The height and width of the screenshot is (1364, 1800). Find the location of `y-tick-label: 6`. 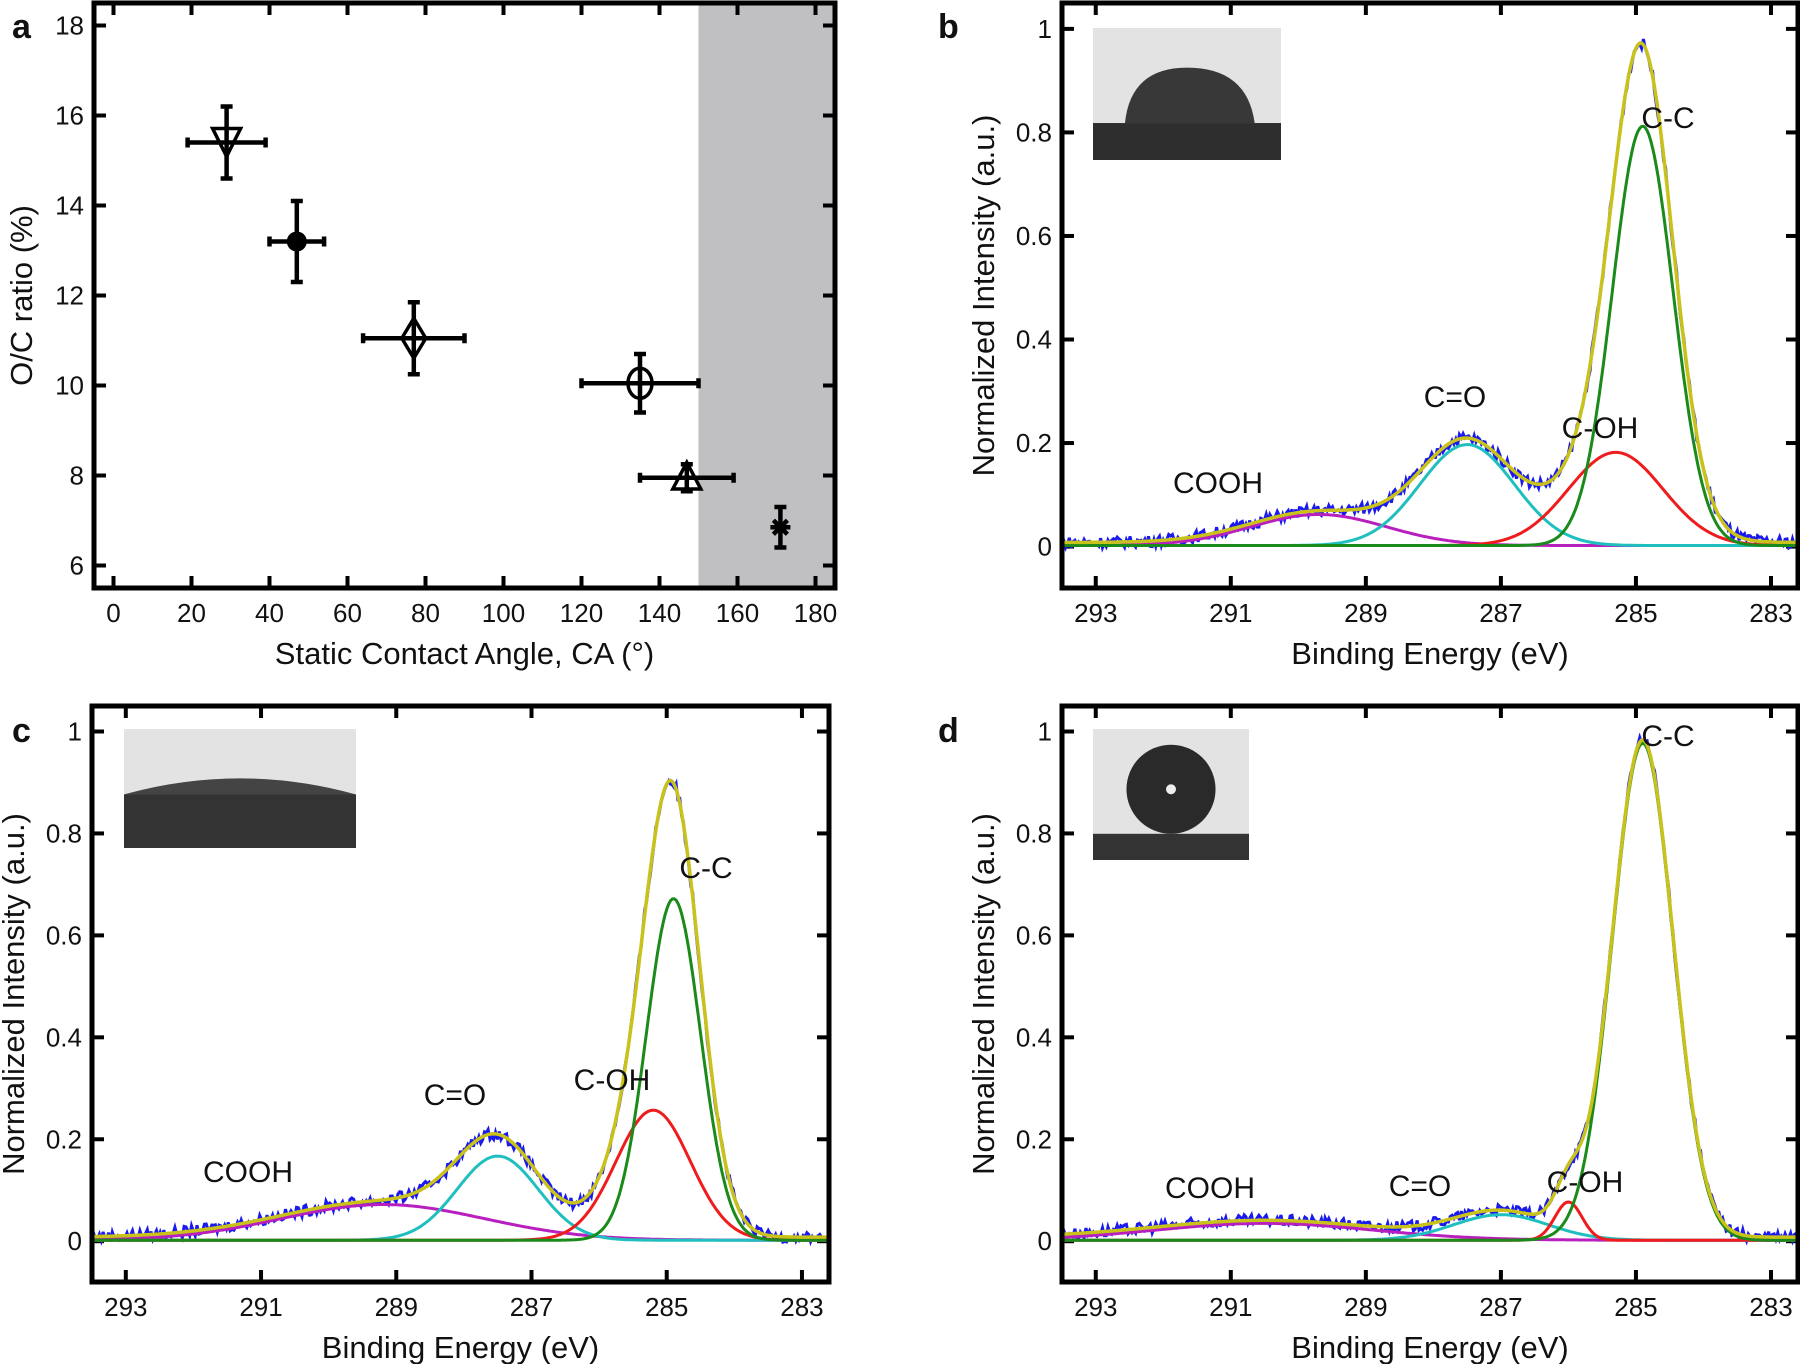

y-tick-label: 6 is located at coordinates (77, 566).